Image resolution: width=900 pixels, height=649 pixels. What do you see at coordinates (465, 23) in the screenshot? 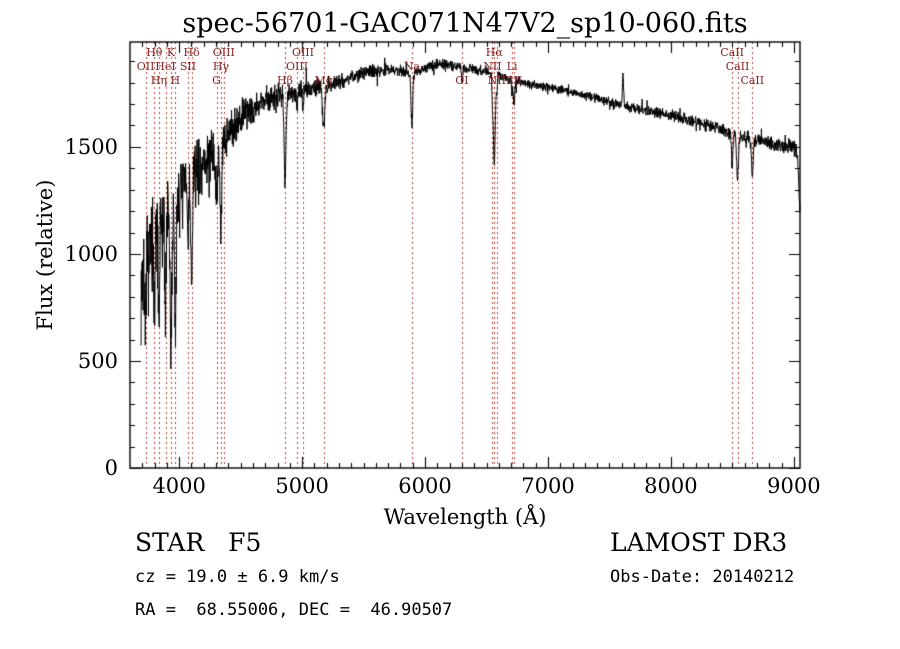
I see `figure-title: spec-56701-GAC071N47V2_sp10-060.fits` at bounding box center [465, 23].